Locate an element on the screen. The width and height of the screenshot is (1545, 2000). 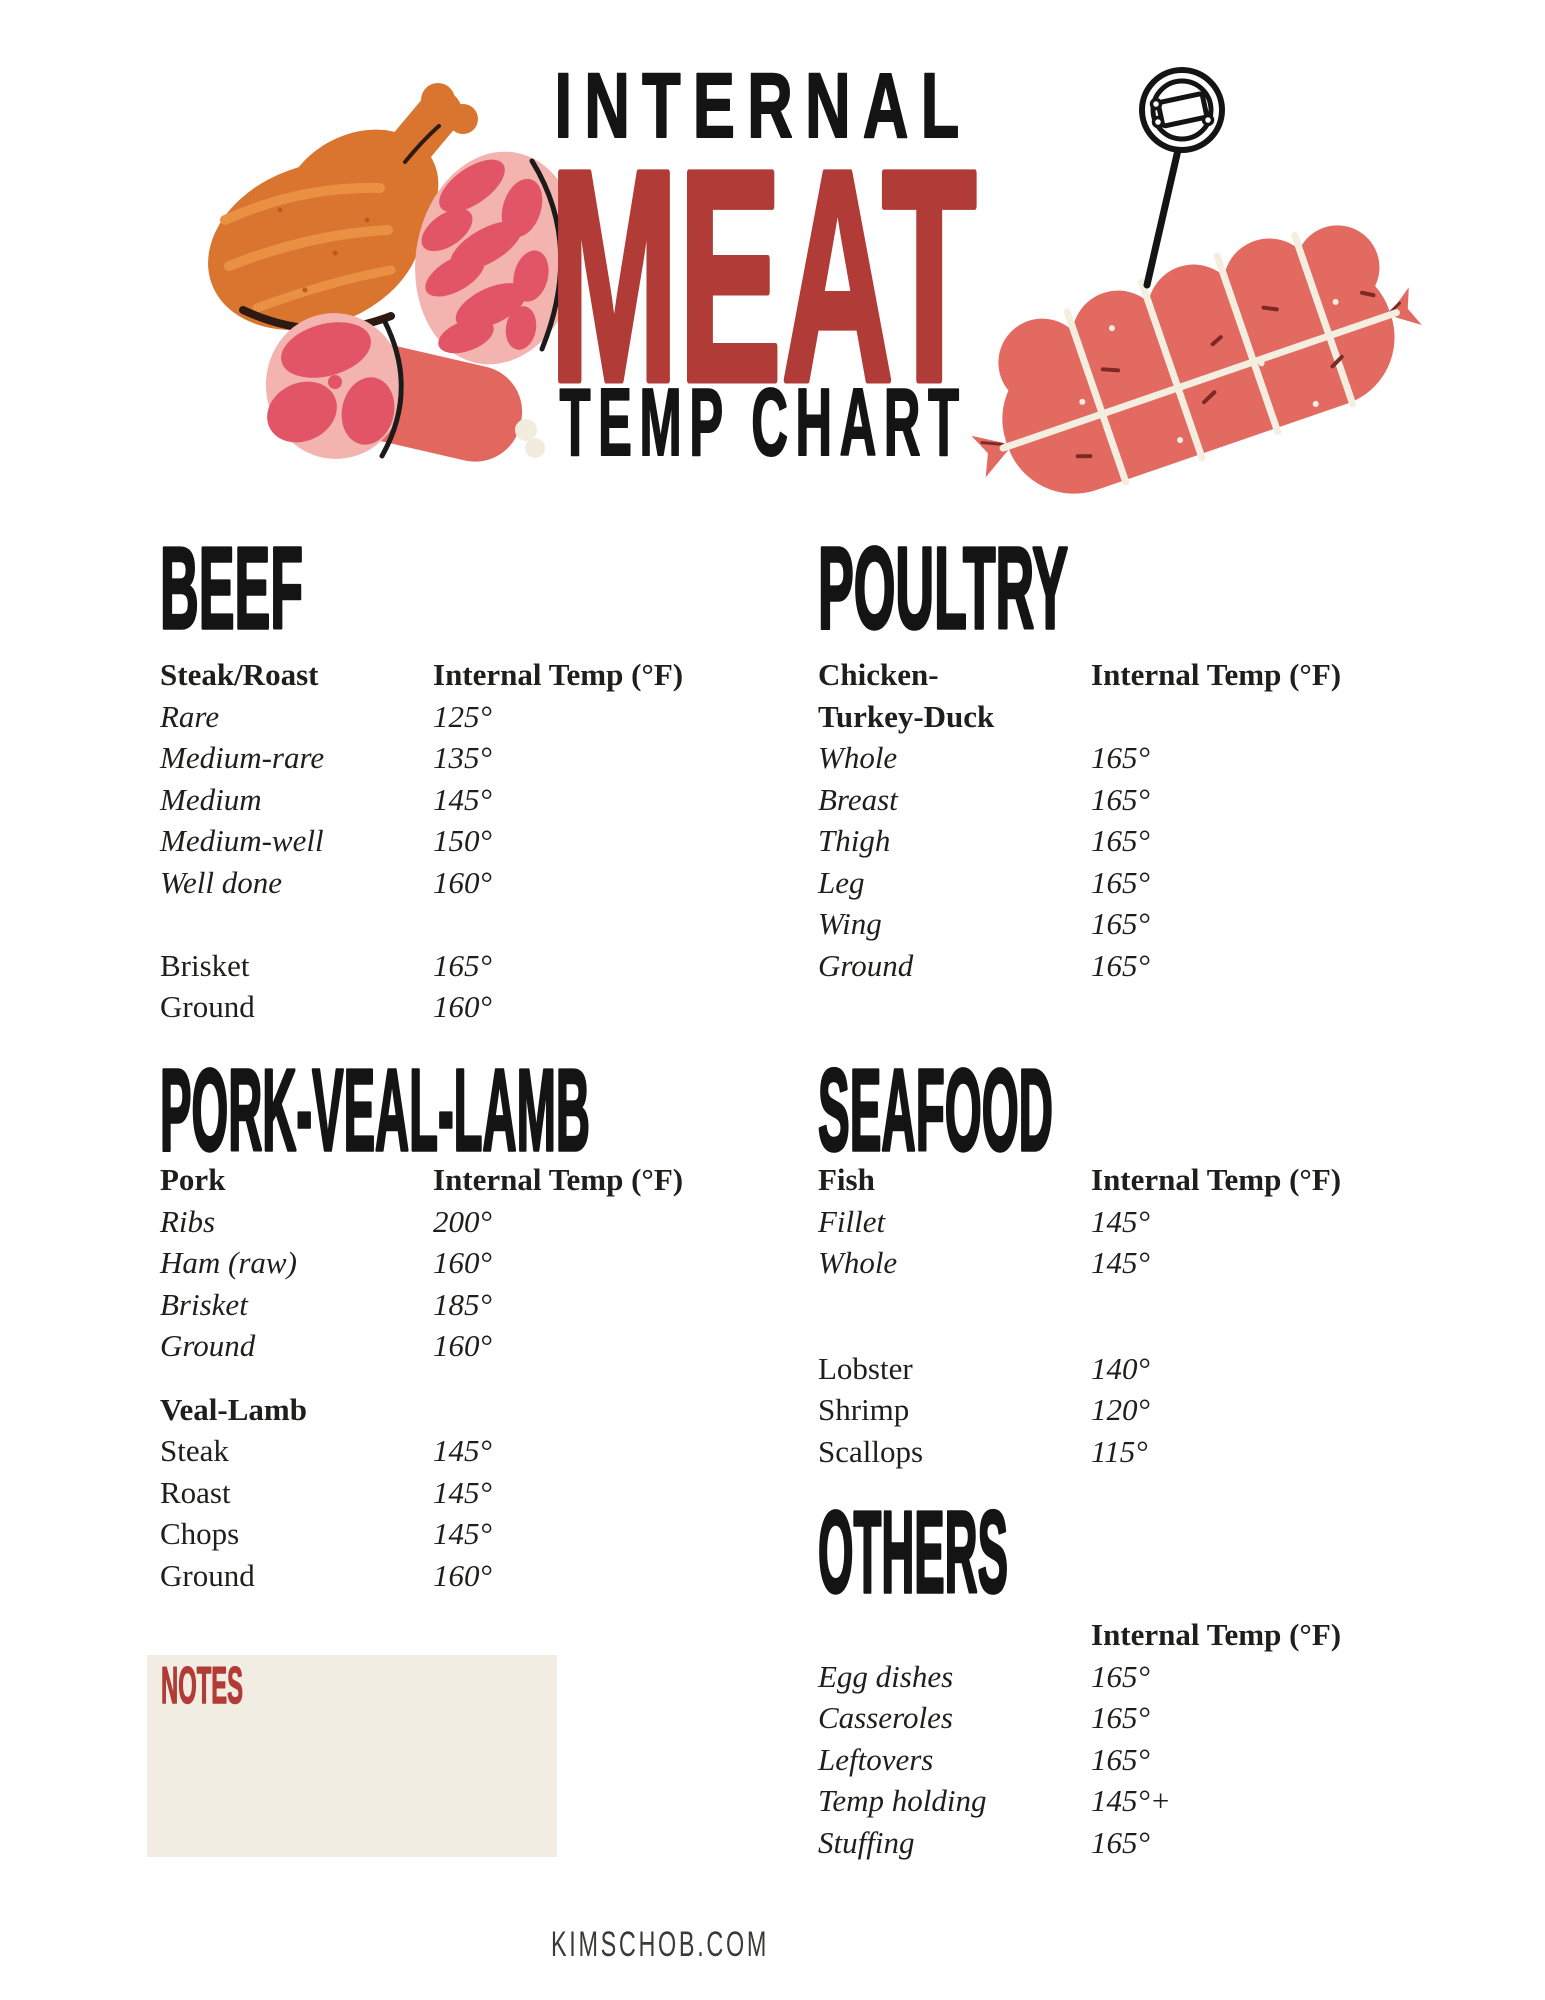
section-title-poultry: POULTRY is located at coordinates (944, 587).